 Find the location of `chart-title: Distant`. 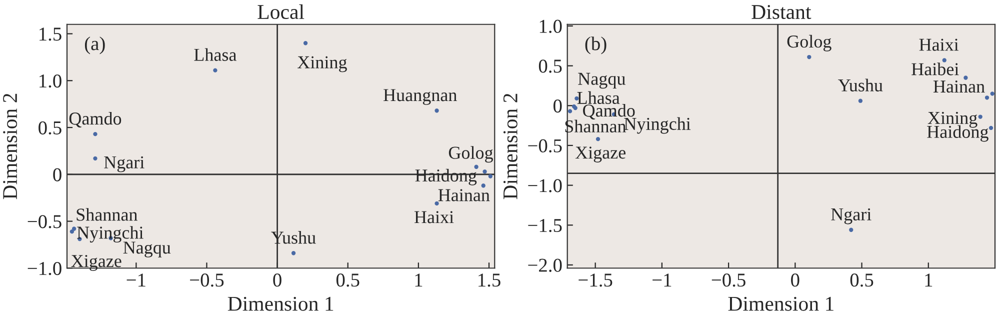

chart-title: Distant is located at coordinates (782, 12).